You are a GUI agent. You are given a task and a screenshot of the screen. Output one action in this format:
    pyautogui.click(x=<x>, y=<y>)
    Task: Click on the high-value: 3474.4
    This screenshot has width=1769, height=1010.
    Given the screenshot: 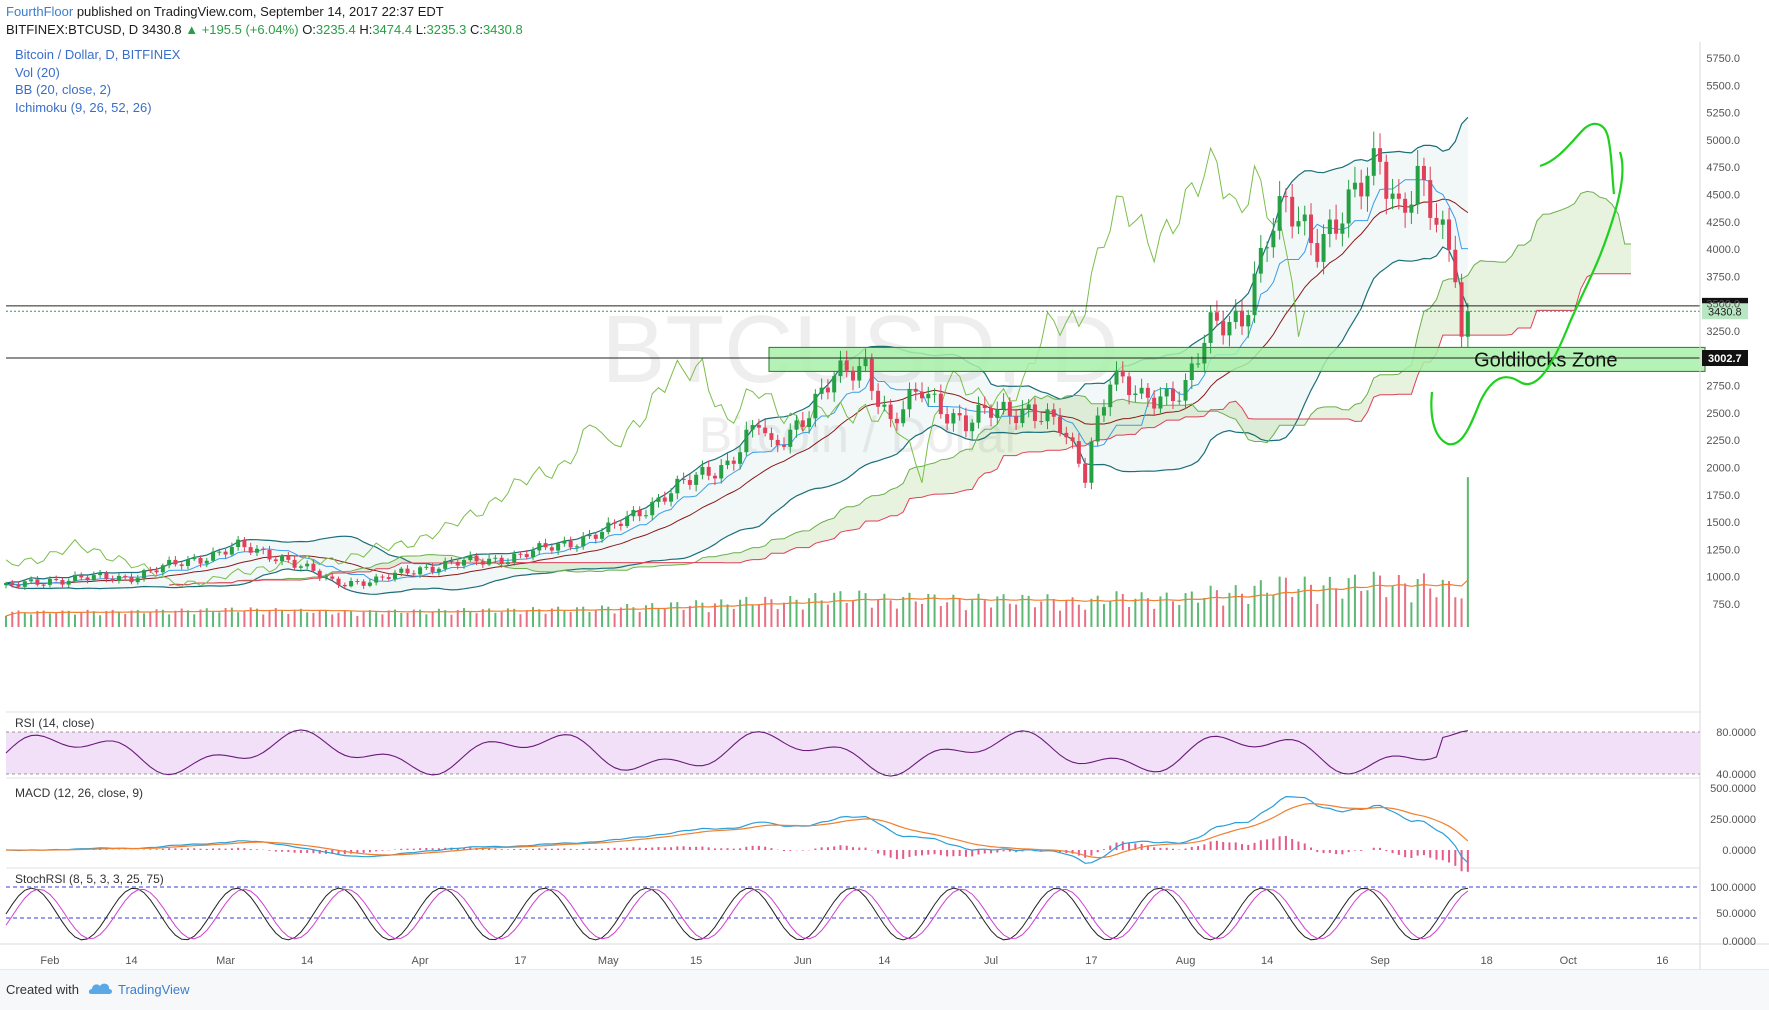 What is the action you would take?
    pyautogui.click(x=392, y=29)
    